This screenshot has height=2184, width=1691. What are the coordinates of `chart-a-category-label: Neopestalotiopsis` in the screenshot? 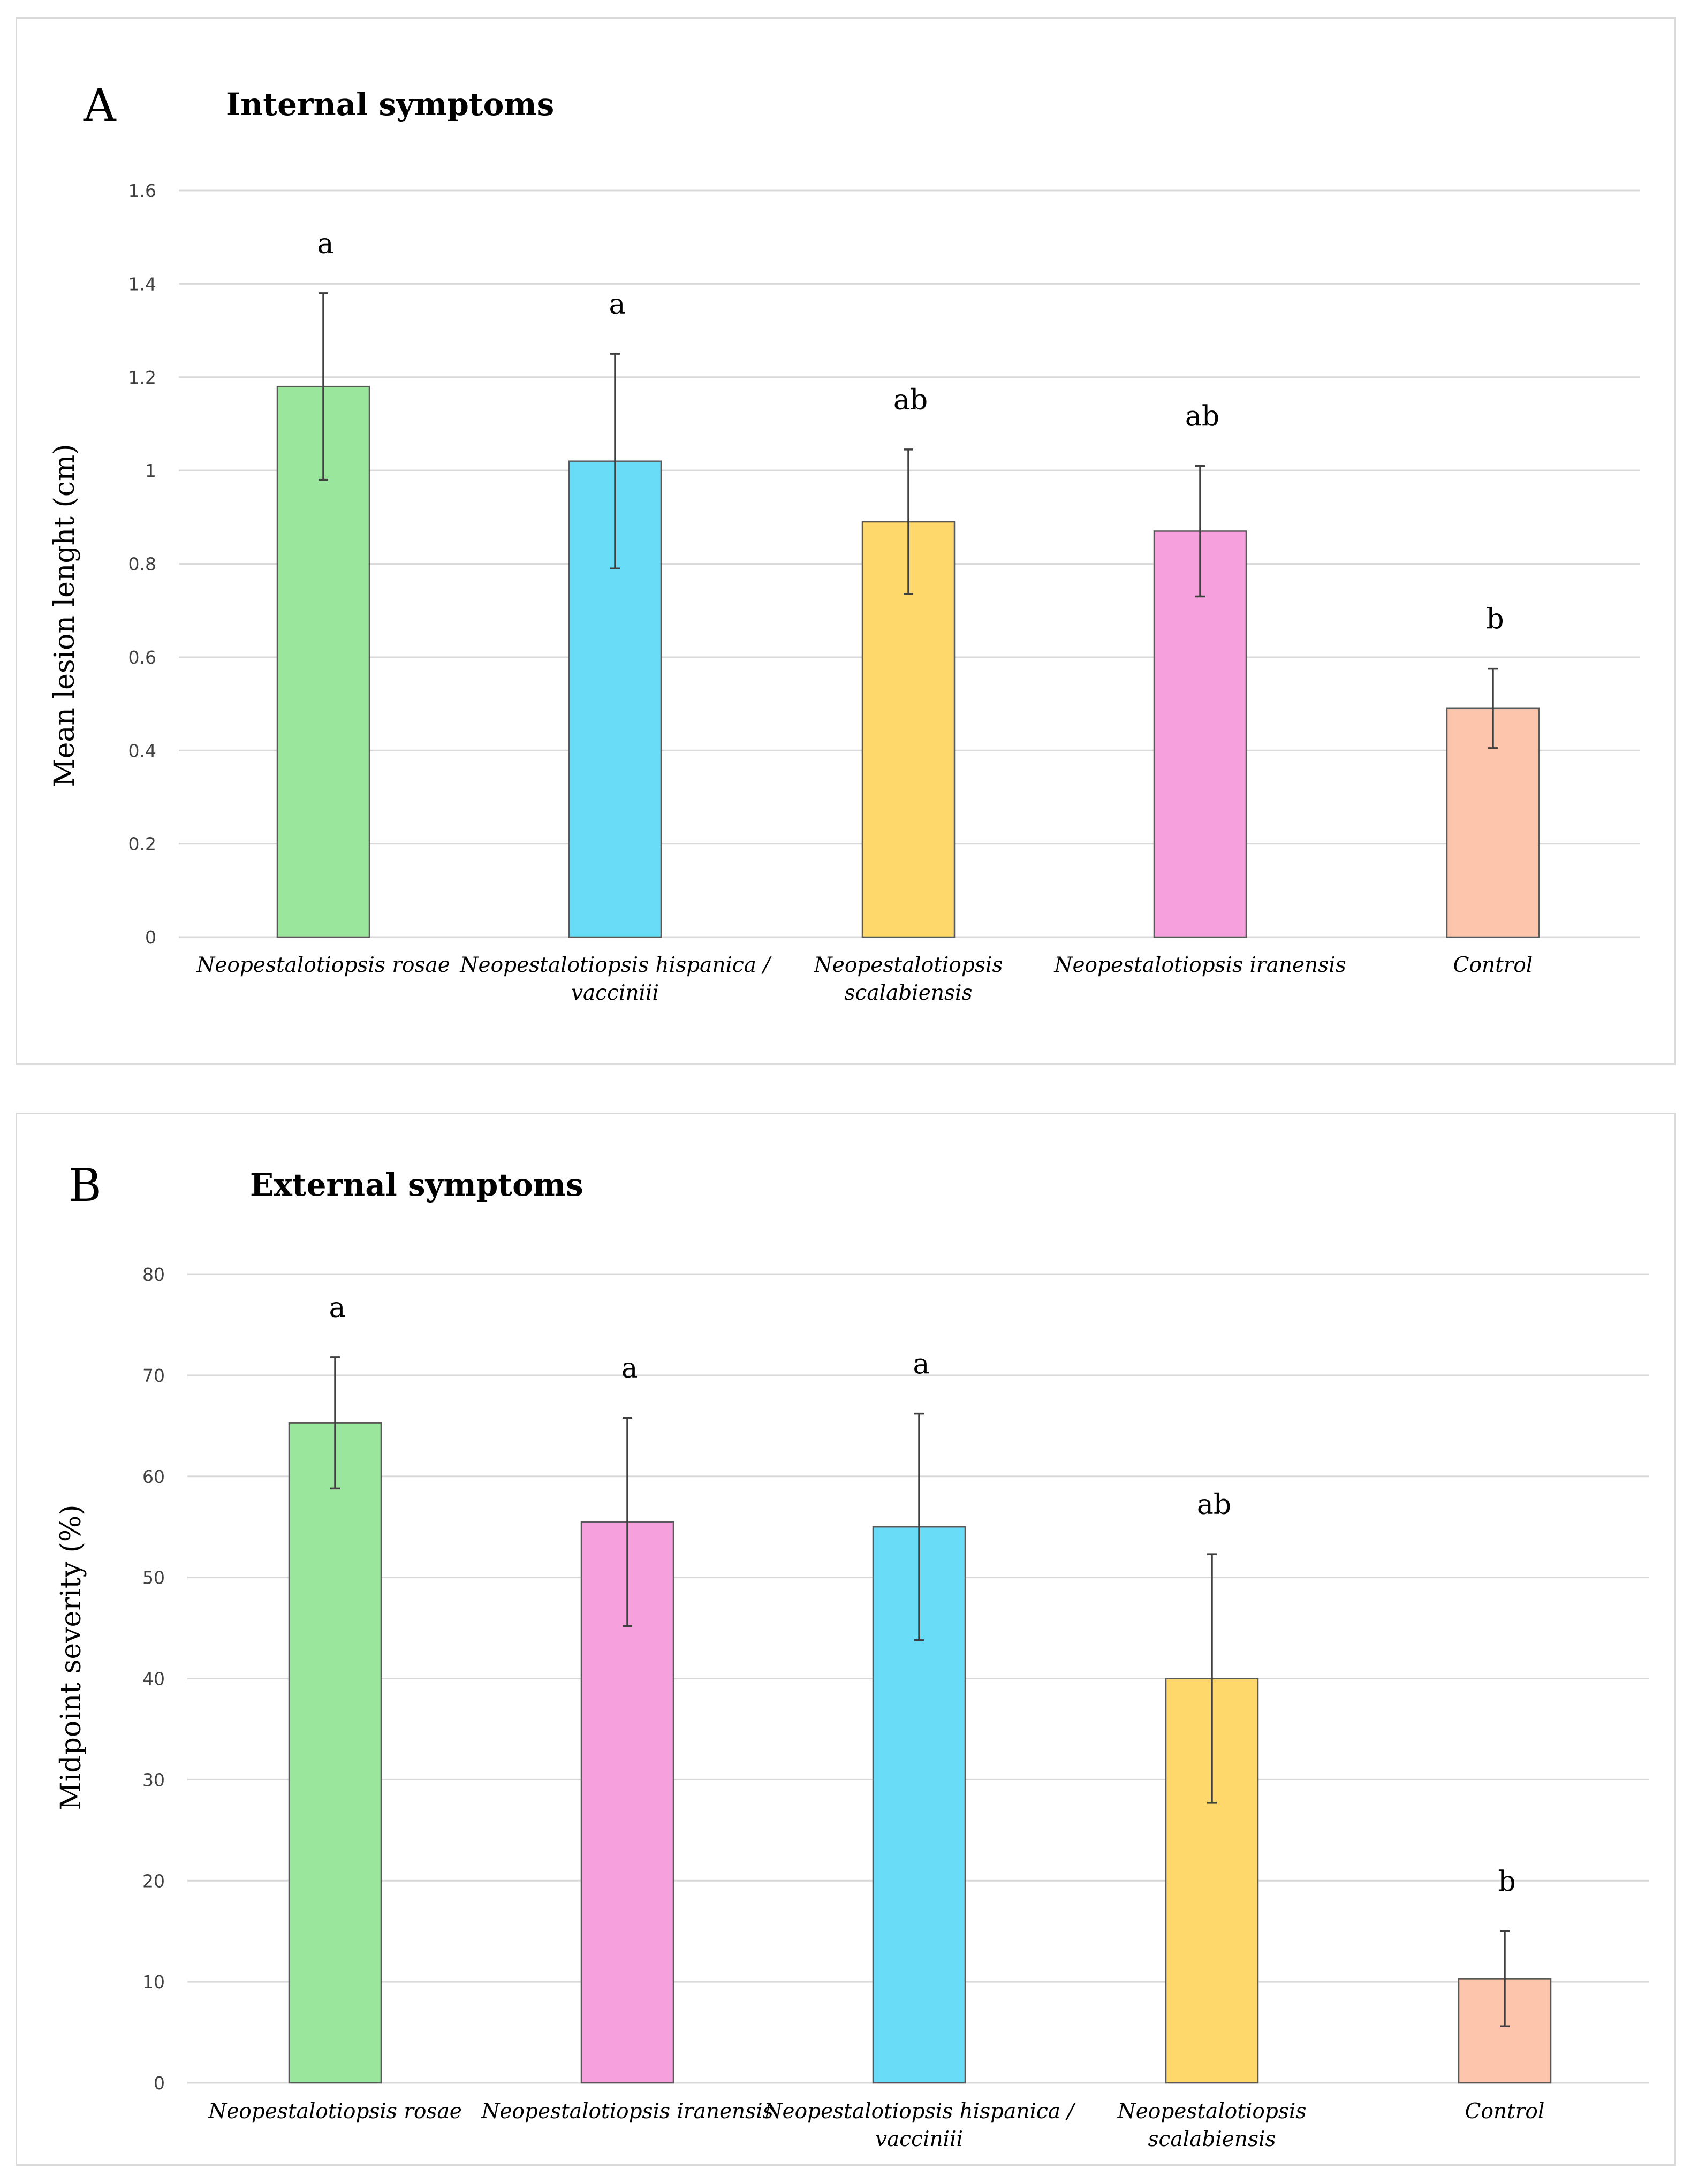 It's located at (908, 965).